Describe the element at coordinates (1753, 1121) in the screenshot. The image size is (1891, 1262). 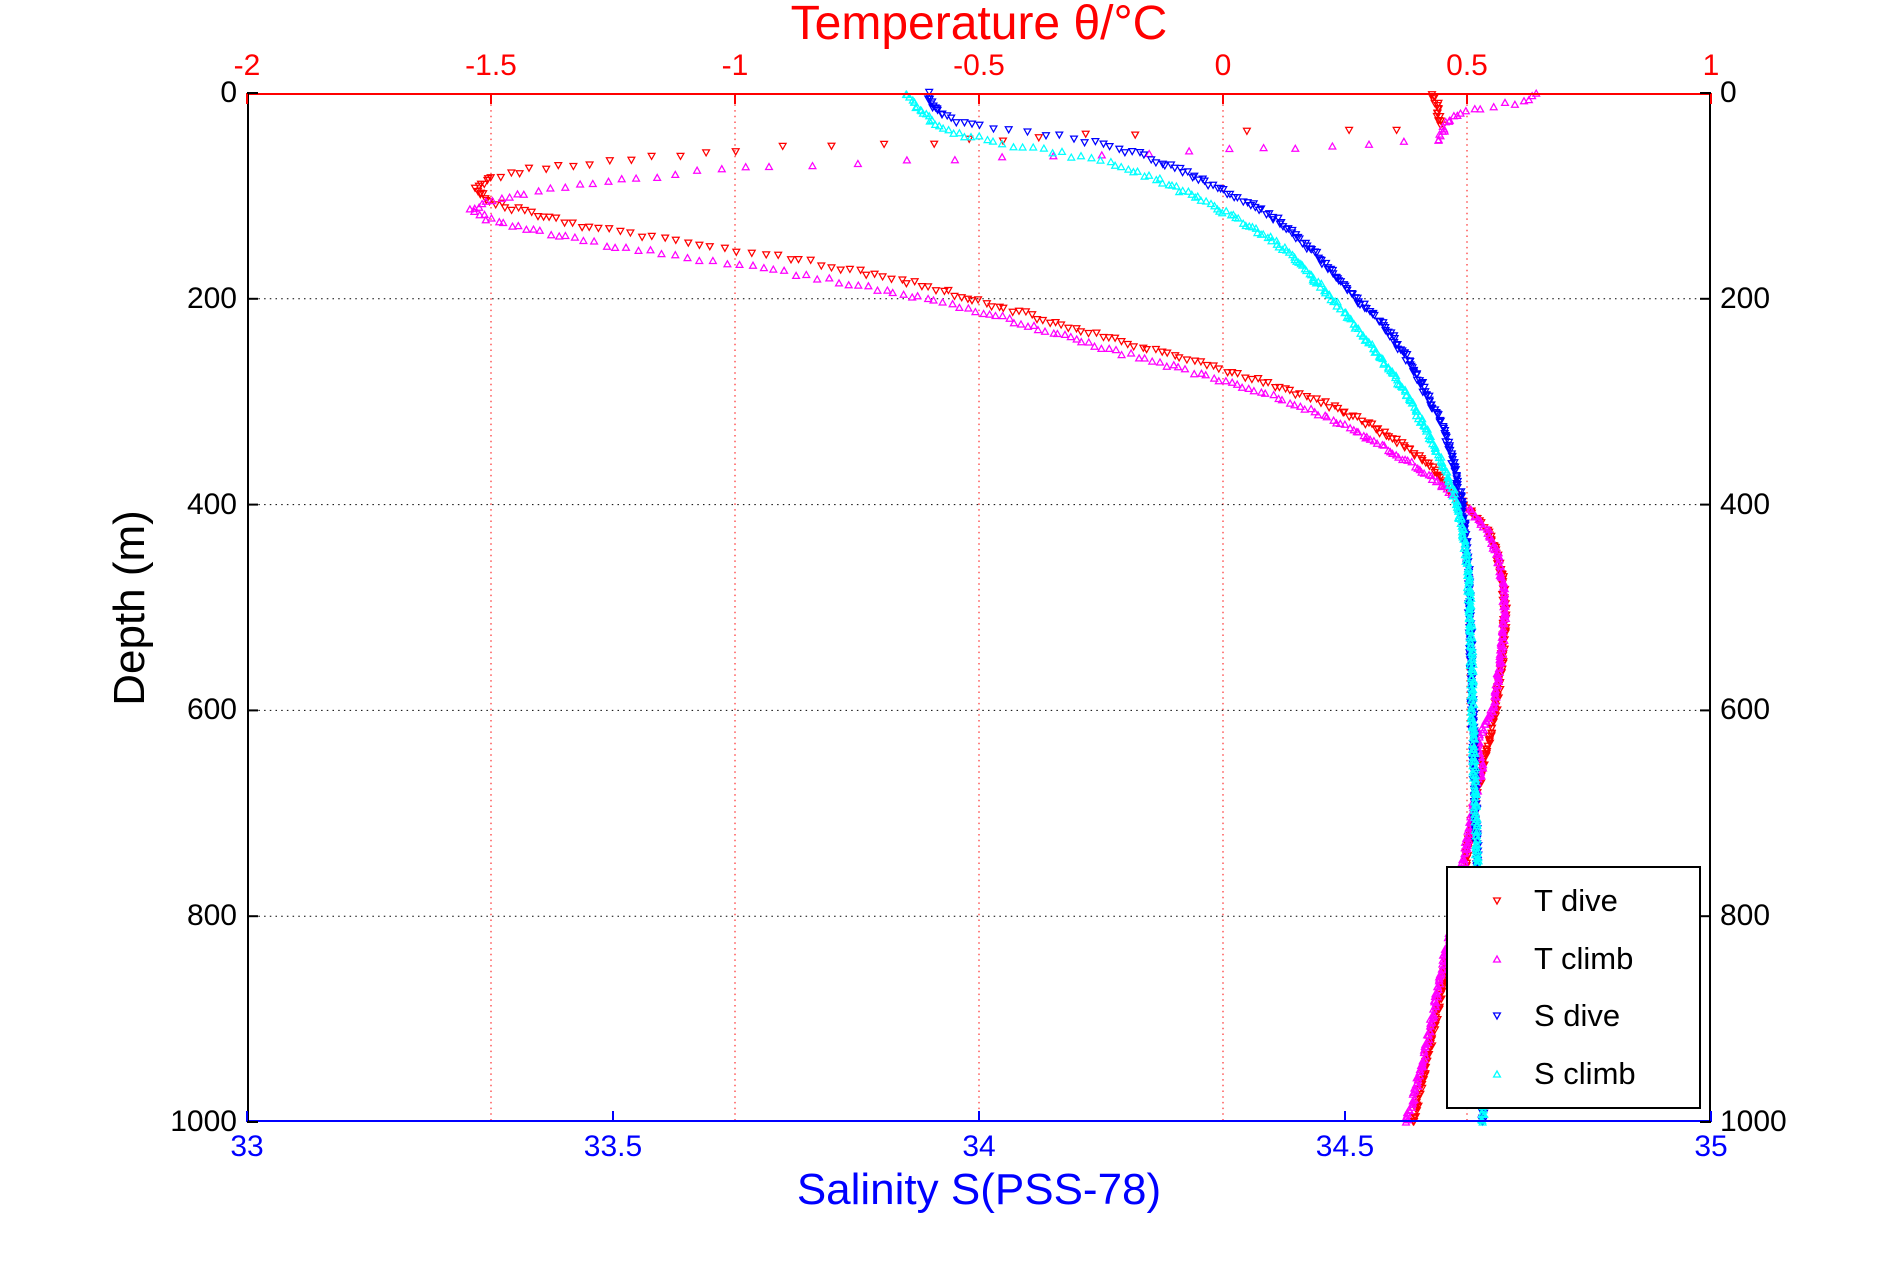
I see `right-tick-label: 1000` at that location.